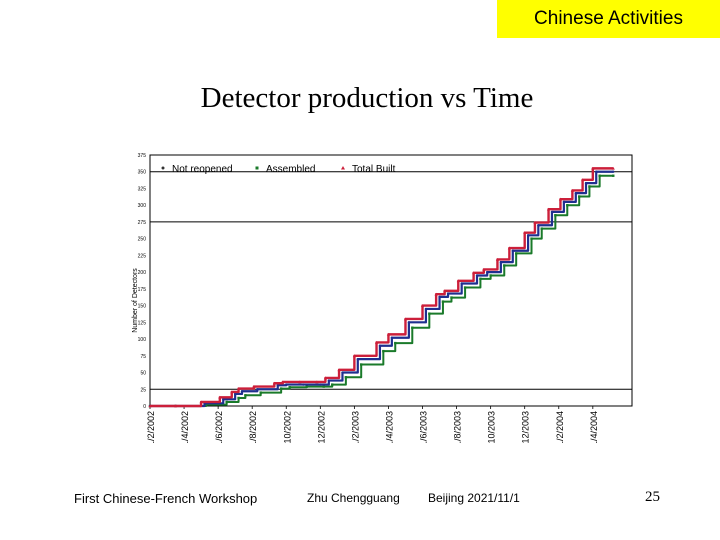 The width and height of the screenshot is (720, 540). What do you see at coordinates (290, 169) in the screenshot?
I see `legend-label: Assembled` at bounding box center [290, 169].